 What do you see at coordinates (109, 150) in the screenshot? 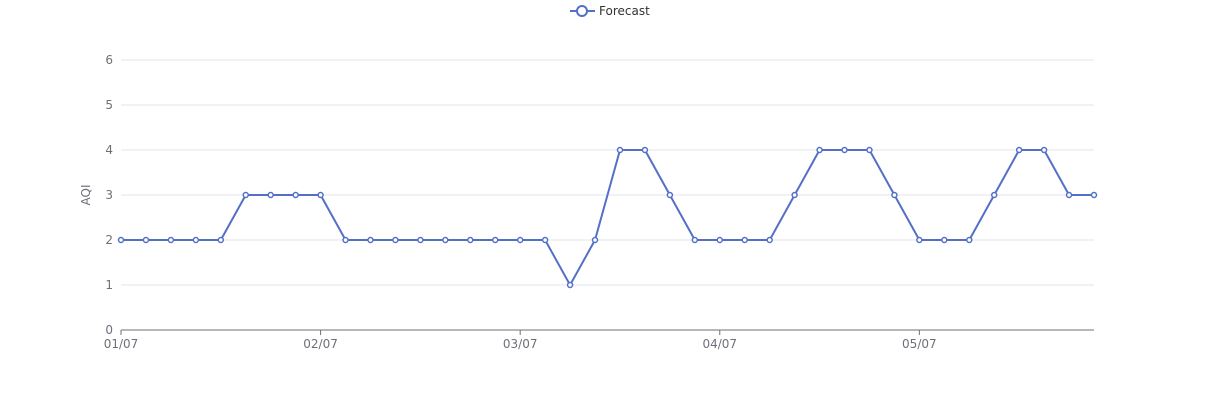
I see `y-tick-label: 4` at bounding box center [109, 150].